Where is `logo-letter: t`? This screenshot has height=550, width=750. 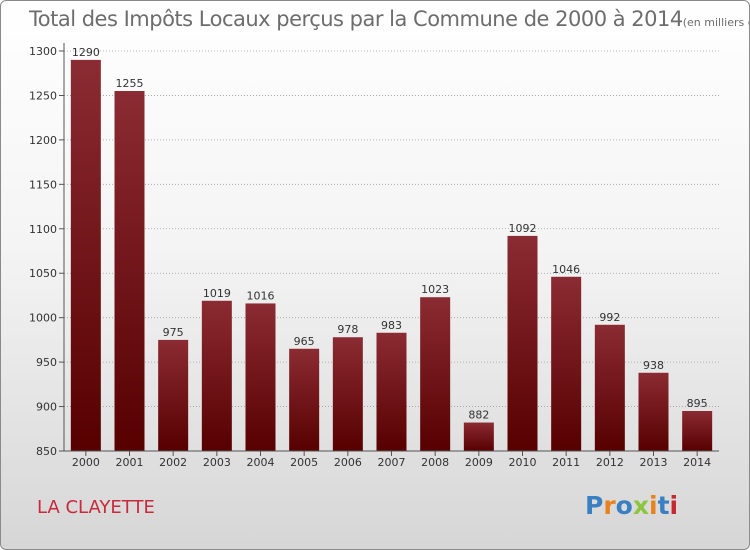
logo-letter: t is located at coordinates (663, 505).